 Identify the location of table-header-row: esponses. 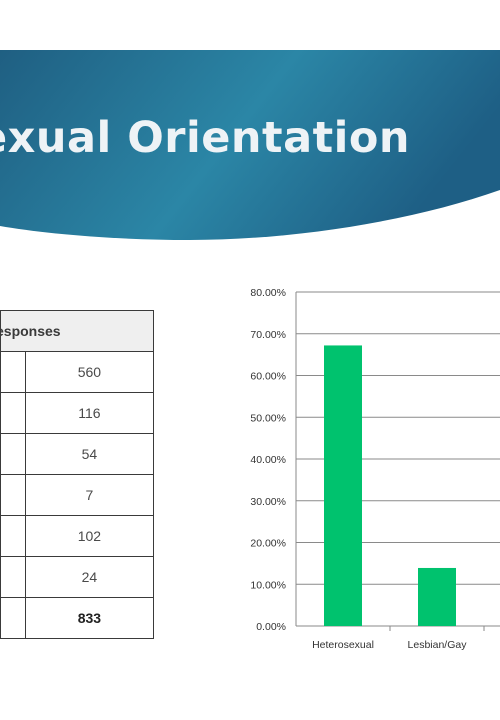
(77, 331).